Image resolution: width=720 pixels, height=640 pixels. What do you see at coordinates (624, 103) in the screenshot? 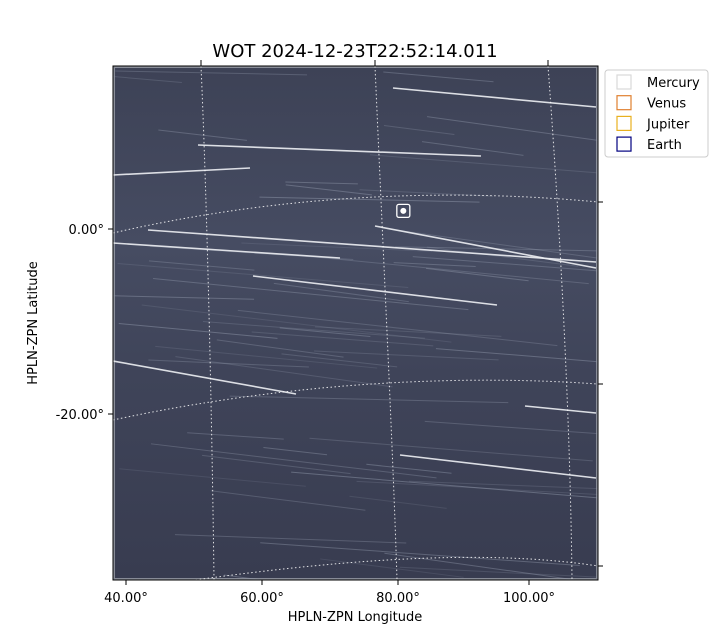
I see `legend-swatch-venus` at bounding box center [624, 103].